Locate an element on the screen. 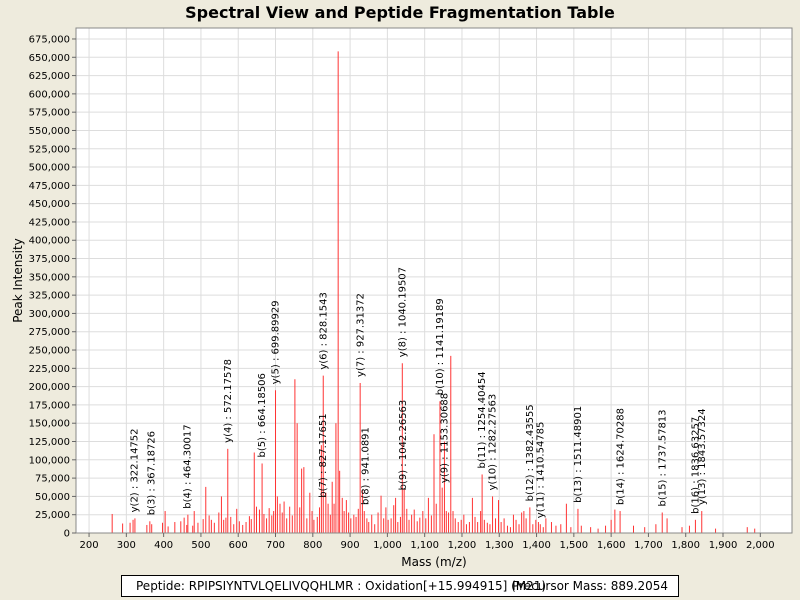 This screenshot has height=600, width=800. x-tick-label: 1,800 is located at coordinates (685, 545).